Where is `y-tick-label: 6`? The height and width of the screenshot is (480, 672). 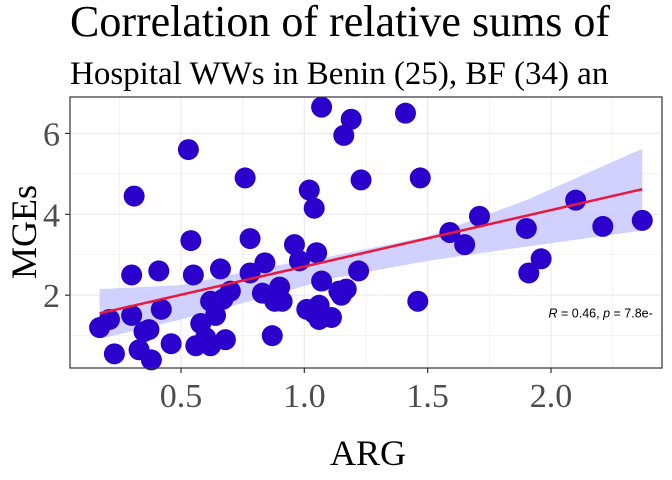 y-tick-label: 6 is located at coordinates (51, 134).